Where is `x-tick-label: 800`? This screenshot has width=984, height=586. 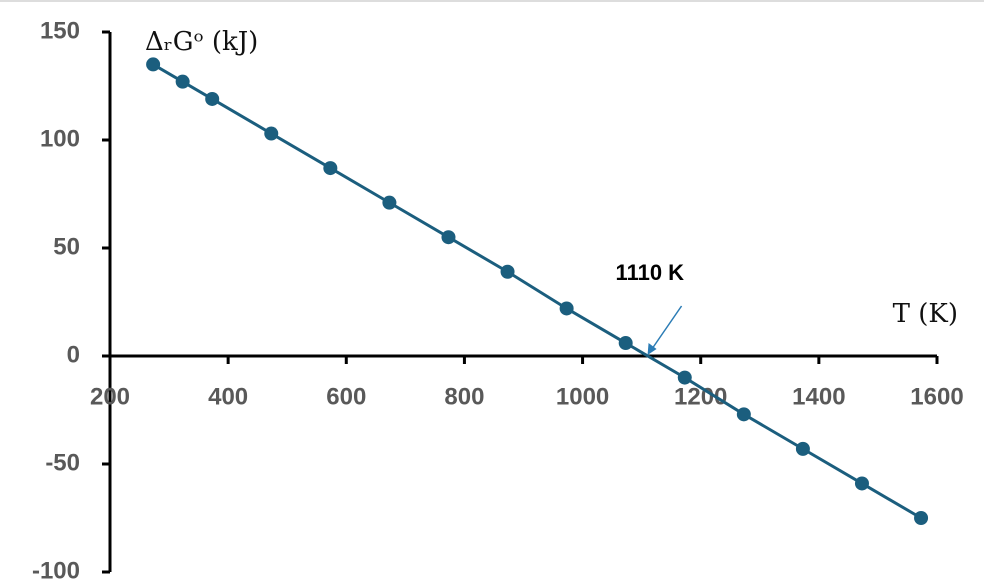
x-tick-label: 800 is located at coordinates (464, 396).